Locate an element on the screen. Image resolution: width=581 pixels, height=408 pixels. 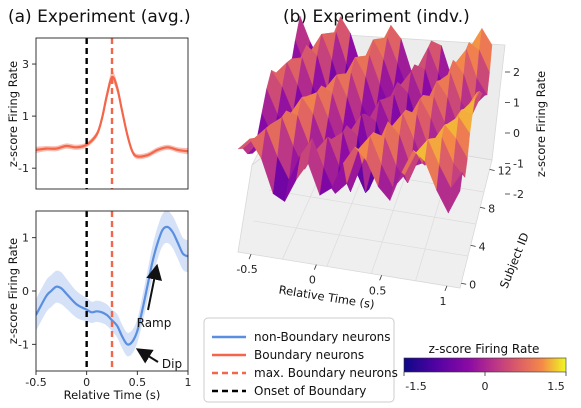
b-x-tick-label-3: 1 is located at coordinates (442, 301).